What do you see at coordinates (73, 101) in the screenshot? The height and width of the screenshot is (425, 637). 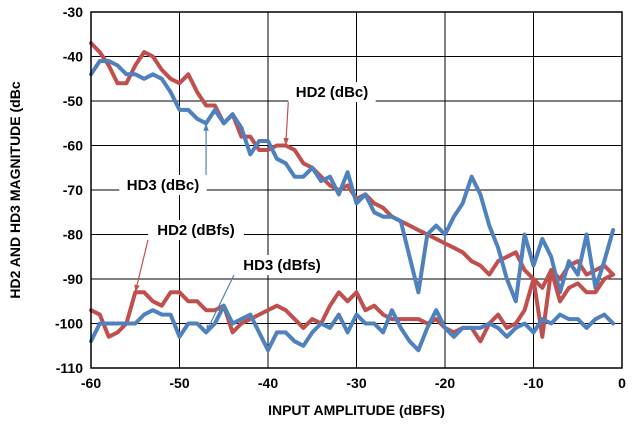 I see `y-tick-label: -50` at bounding box center [73, 101].